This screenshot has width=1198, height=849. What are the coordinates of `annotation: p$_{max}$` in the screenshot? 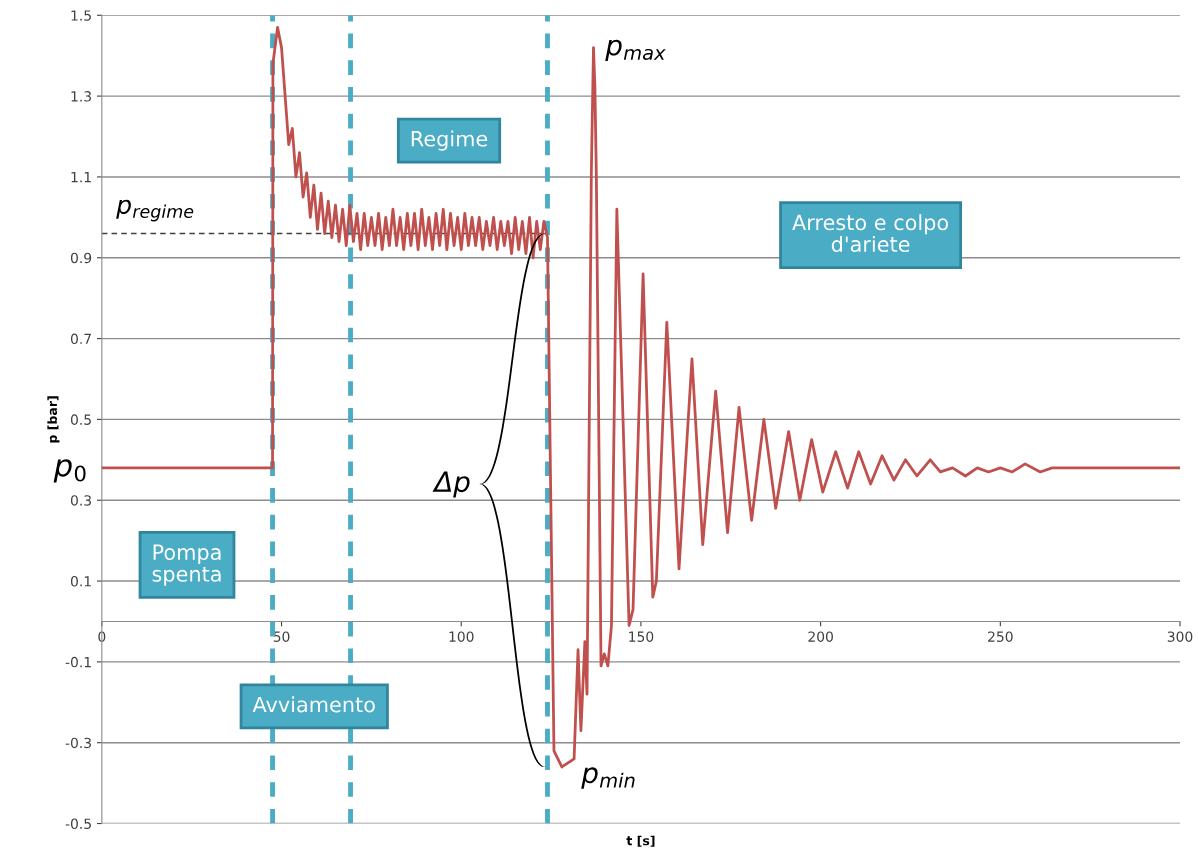 It's located at (635, 50).